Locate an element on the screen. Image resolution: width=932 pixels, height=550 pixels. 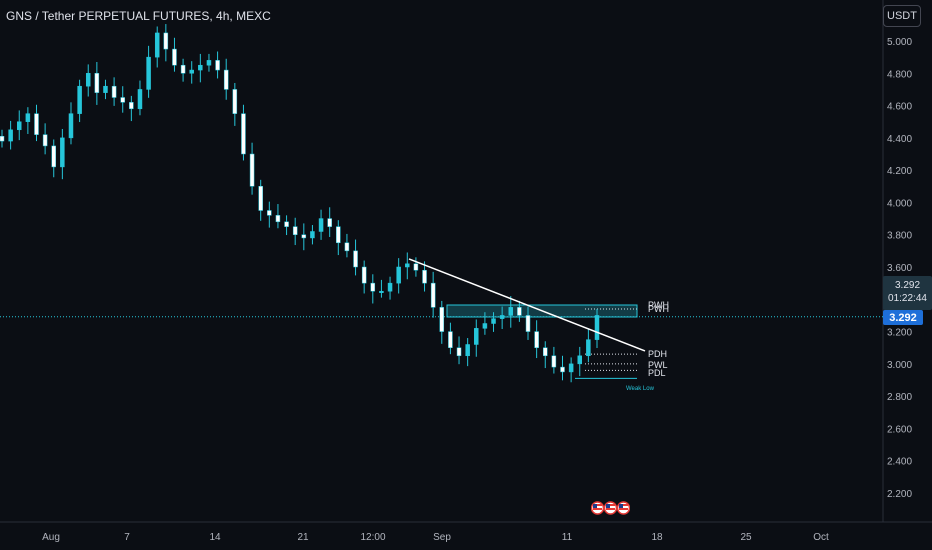
currency-button: USDT is located at coordinates (902, 16).